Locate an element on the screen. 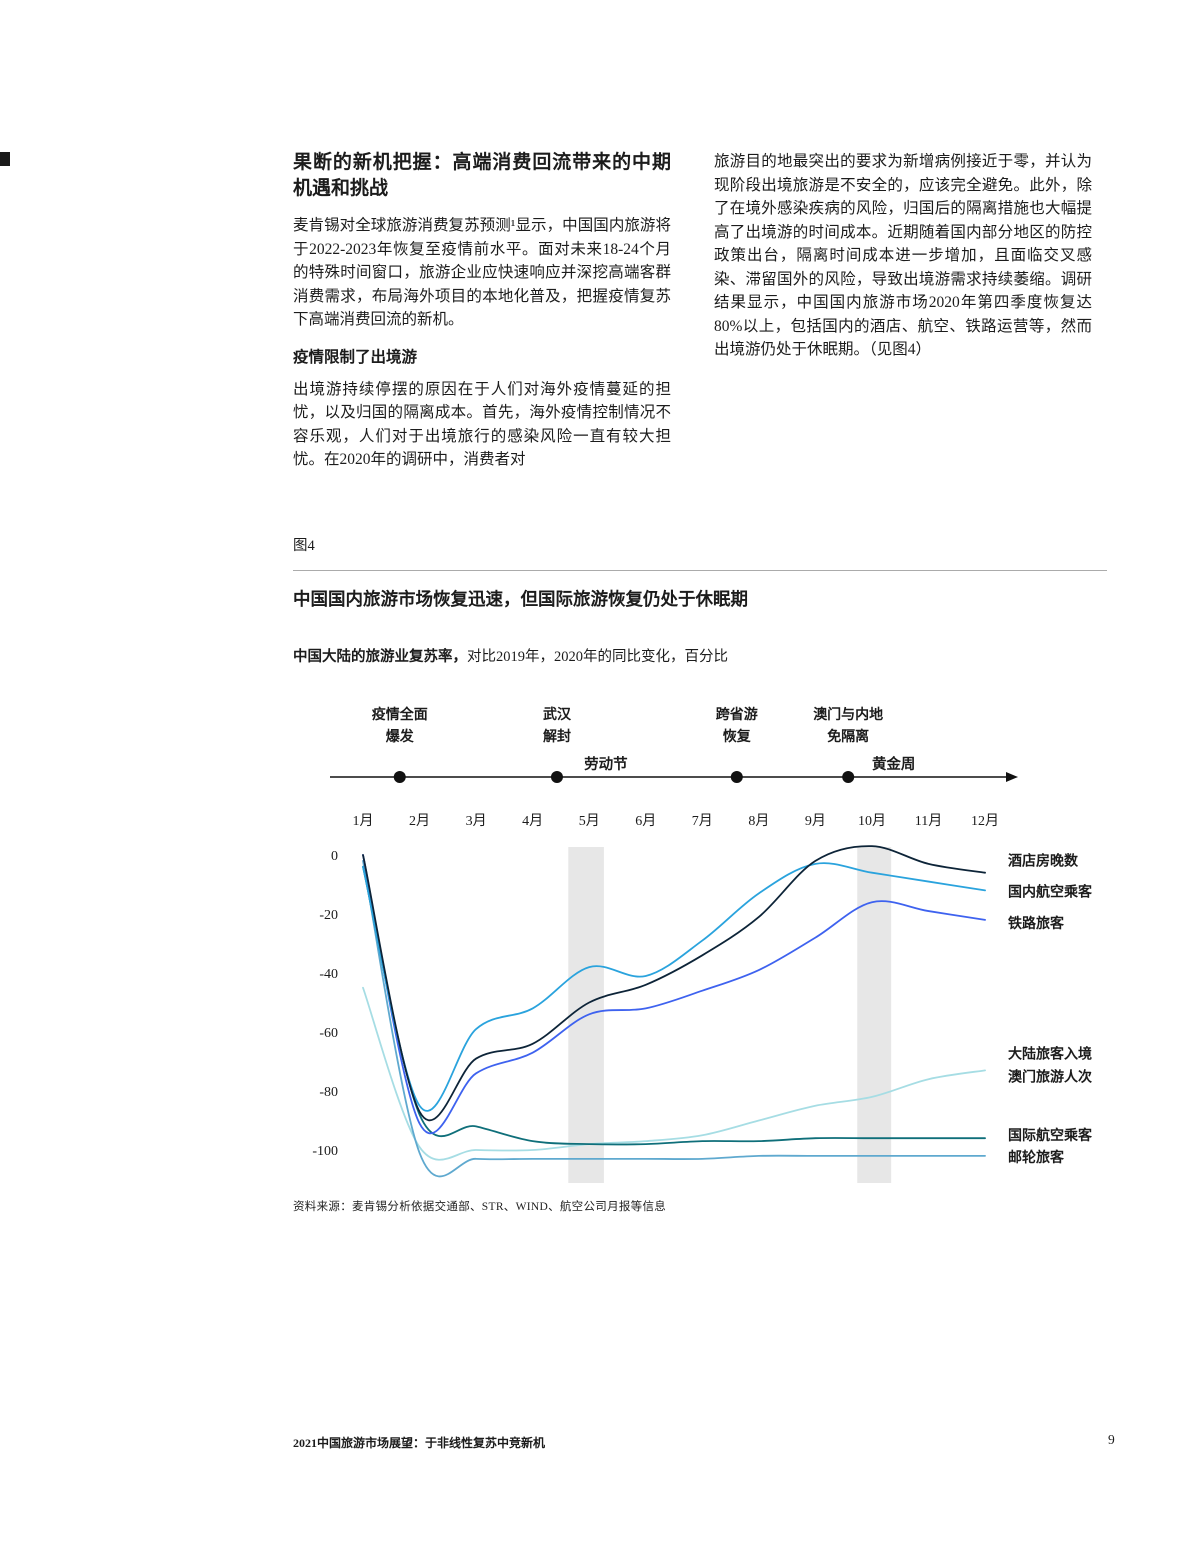  series-label-domestic-air-passengers: 国内航空乘客 is located at coordinates (1050, 891).